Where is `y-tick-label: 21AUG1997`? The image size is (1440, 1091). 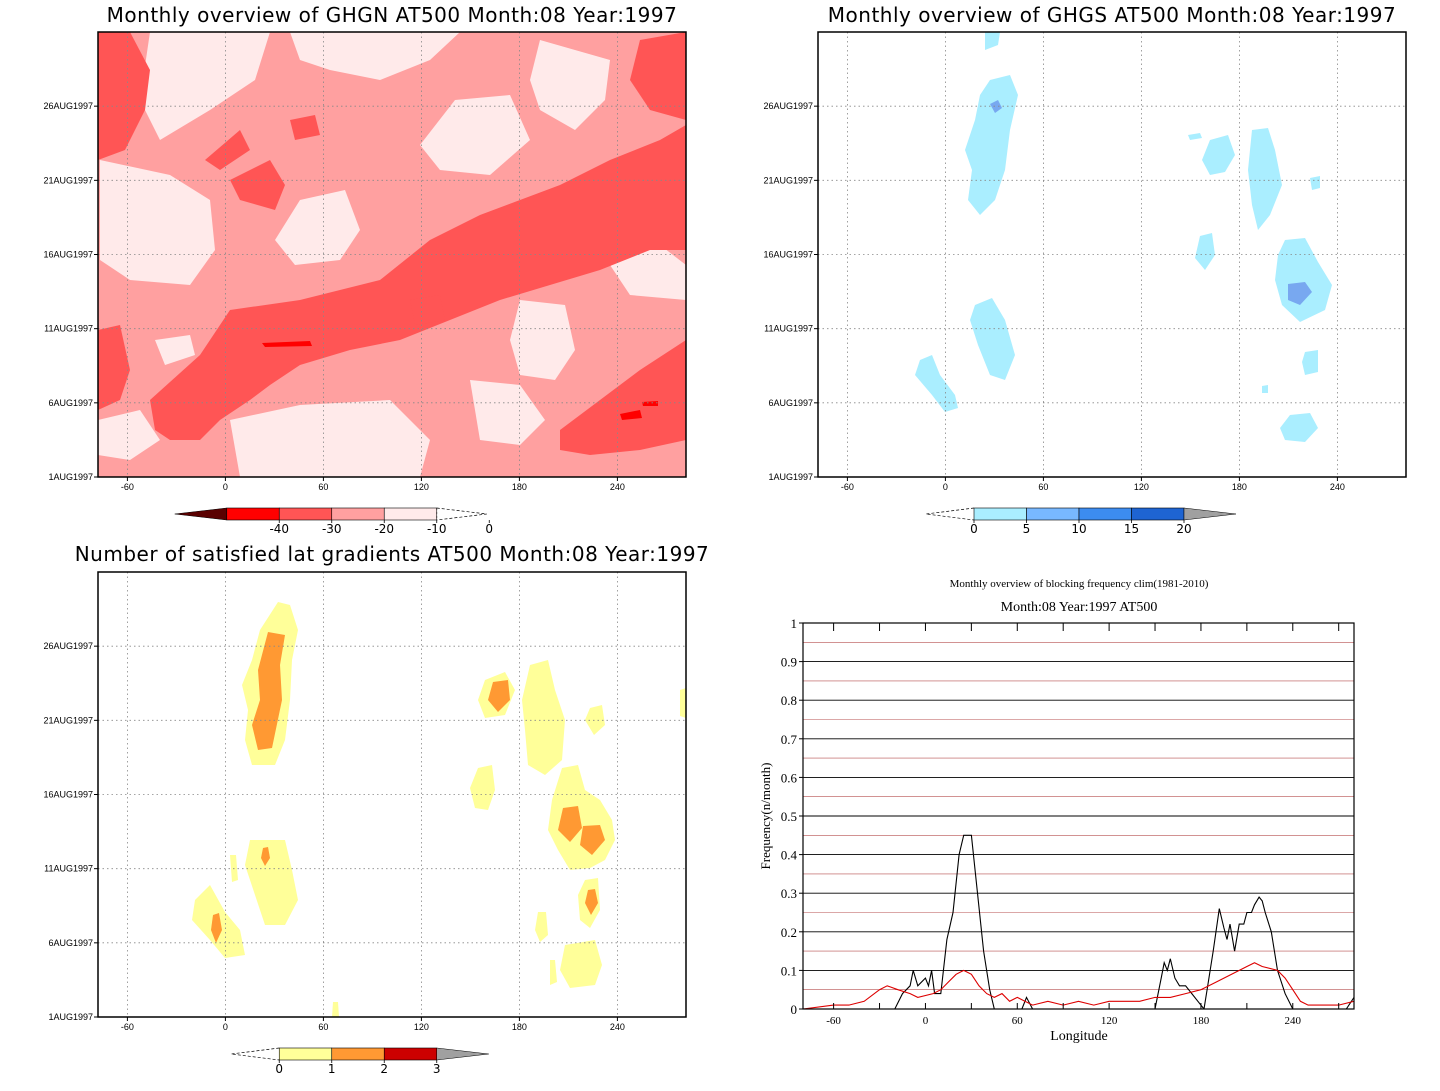 y-tick-label: 21AUG1997 is located at coordinates (68, 180).